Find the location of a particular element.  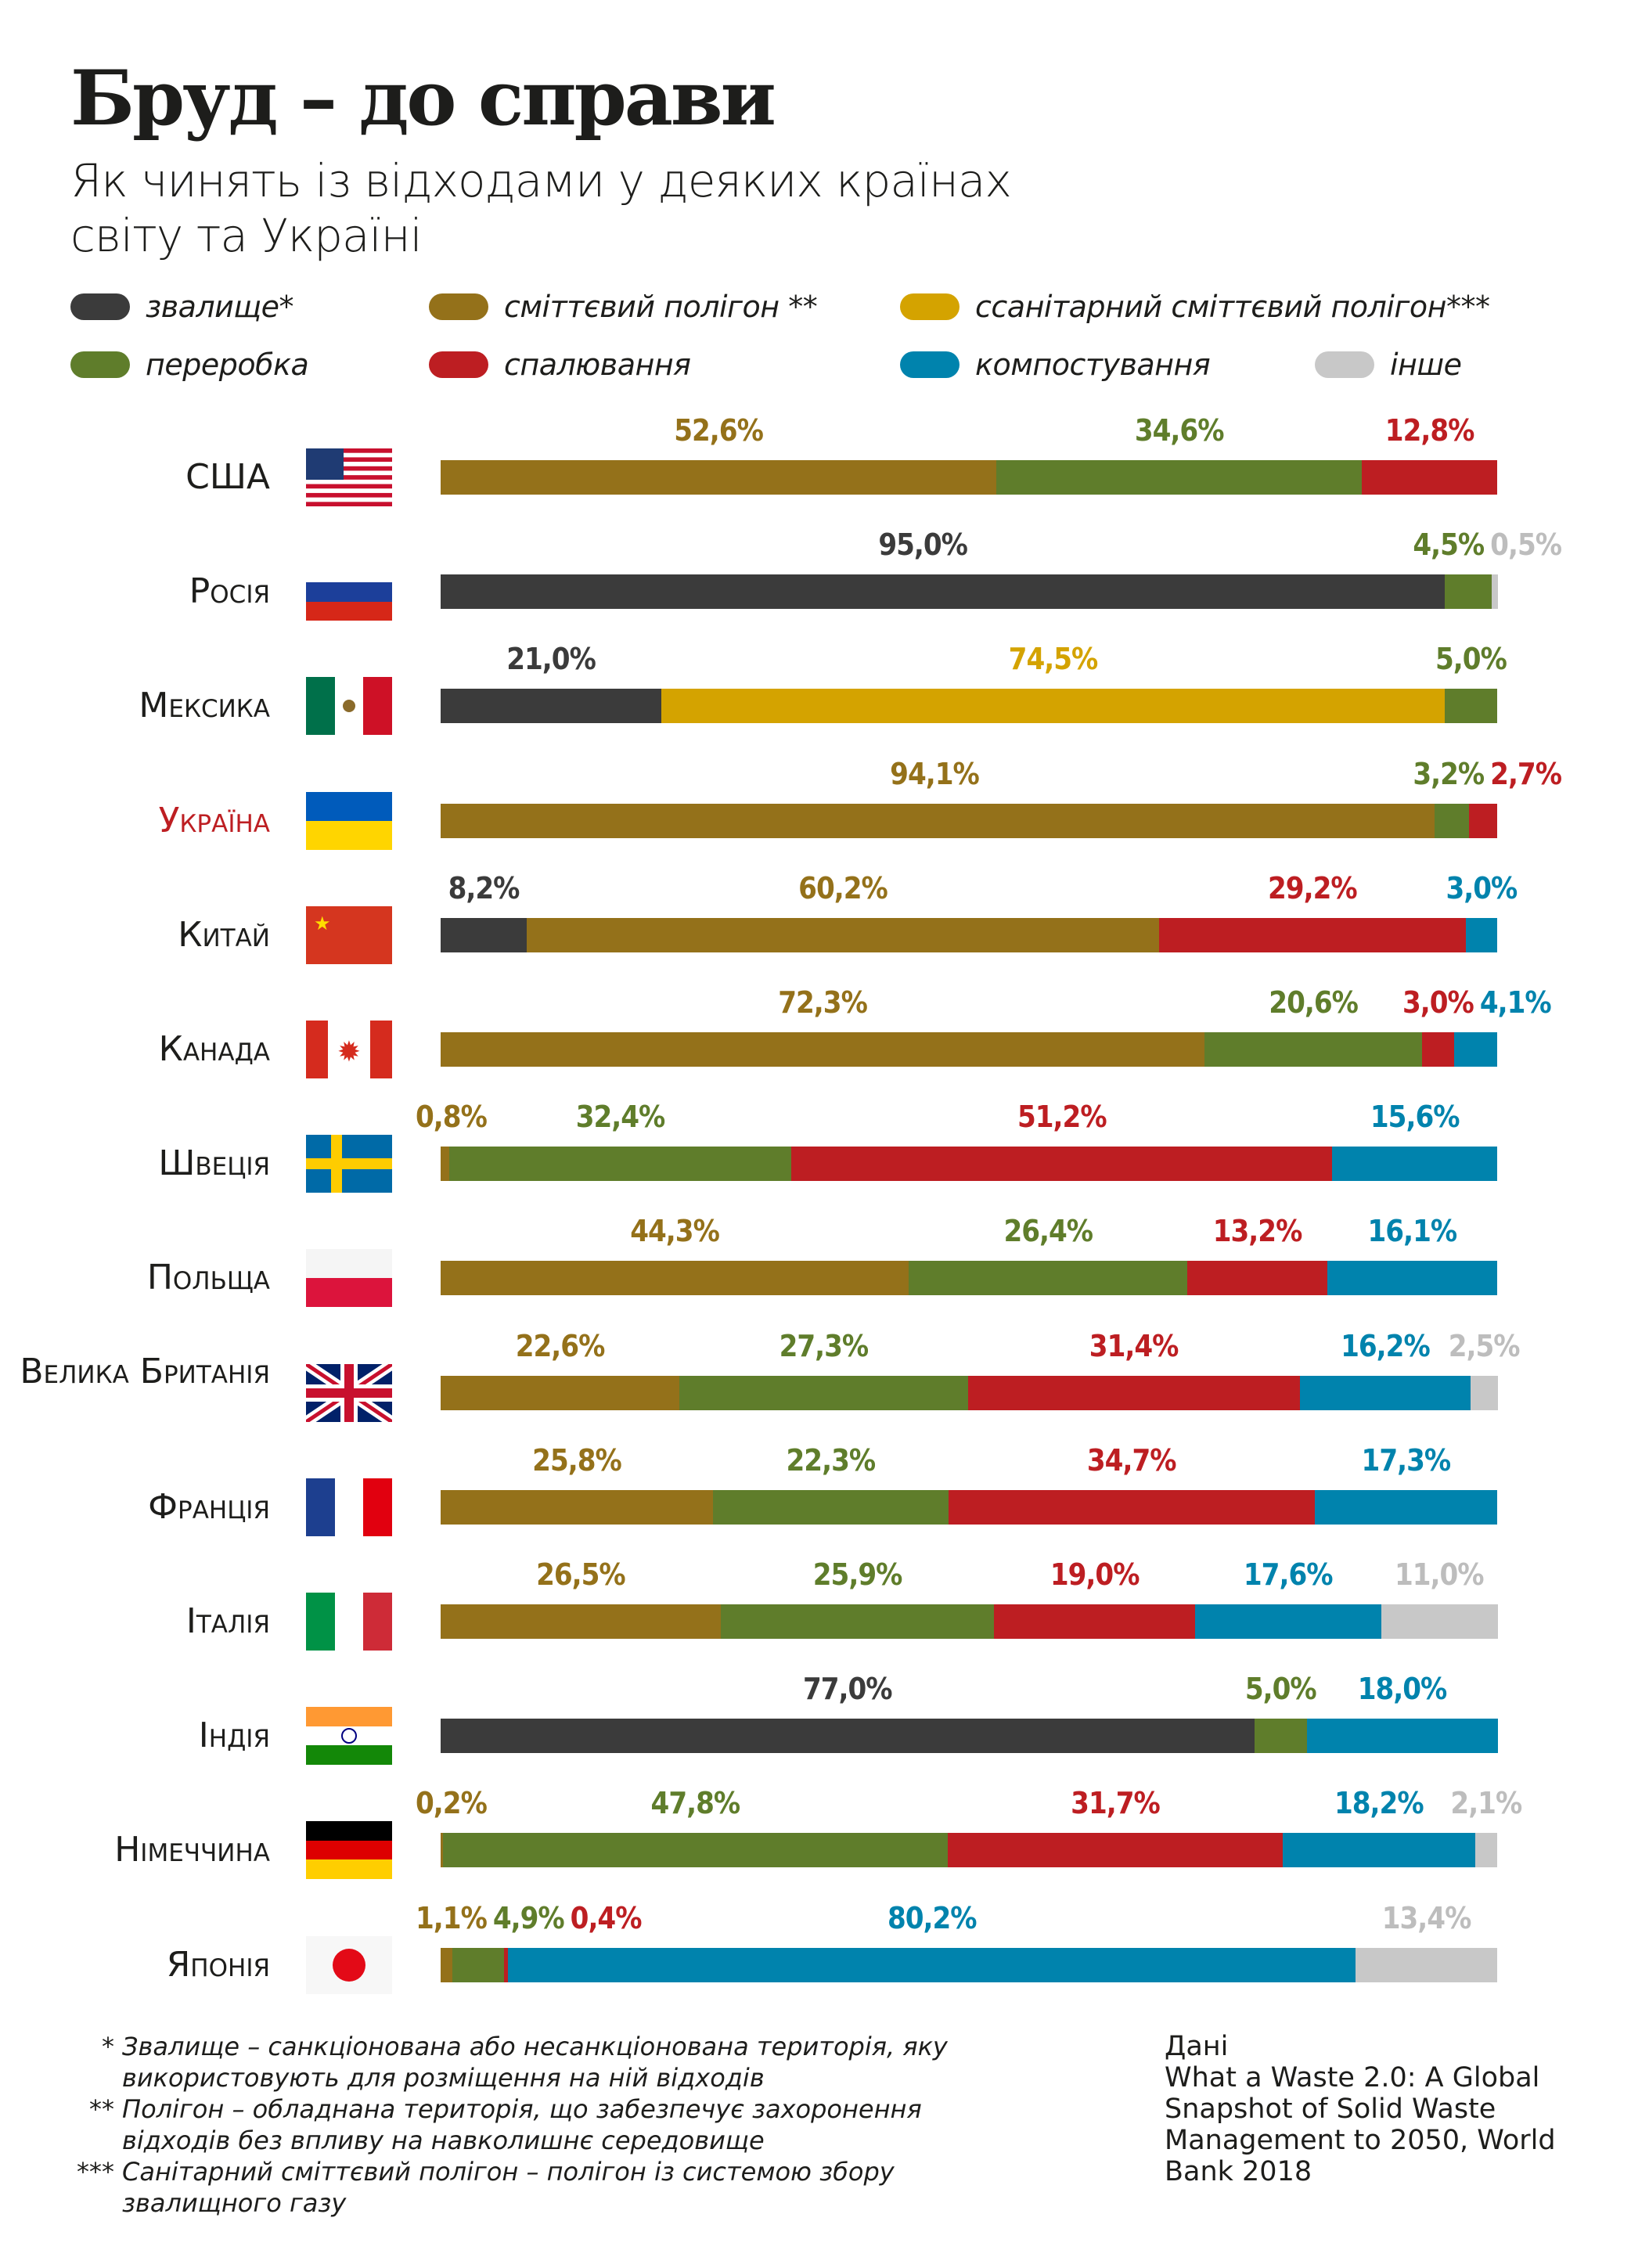

country-label: Україна is located at coordinates (214, 820).